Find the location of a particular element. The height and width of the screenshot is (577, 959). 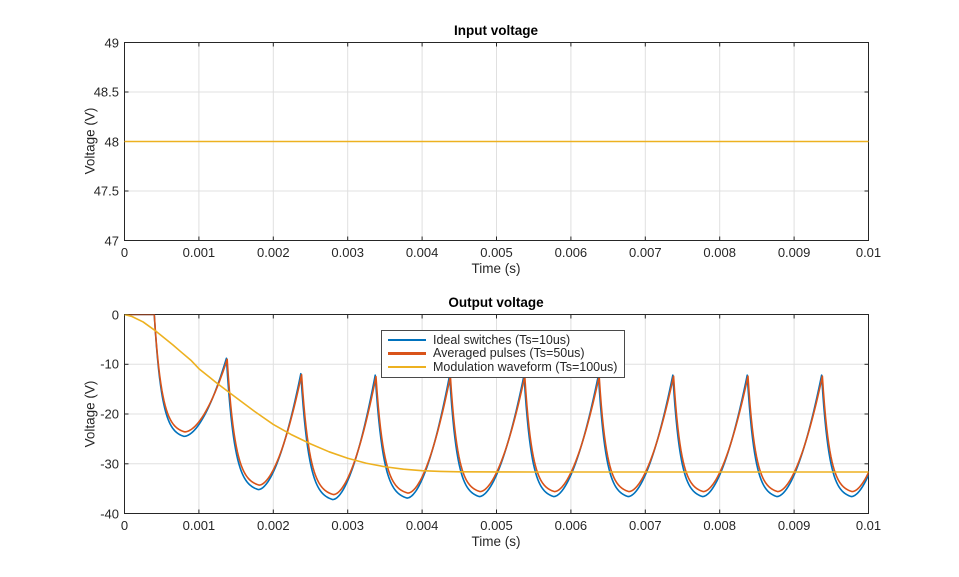

input-chart-title: Input voltage is located at coordinates (496, 30).